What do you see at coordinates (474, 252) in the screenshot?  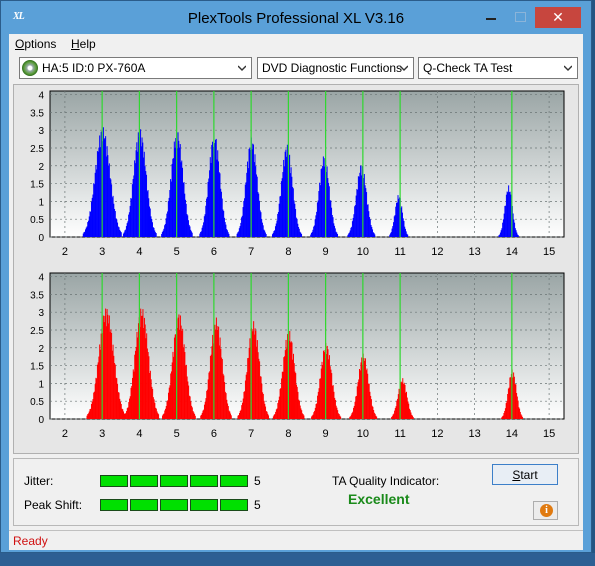 I see `x-tick-label: 13` at bounding box center [474, 252].